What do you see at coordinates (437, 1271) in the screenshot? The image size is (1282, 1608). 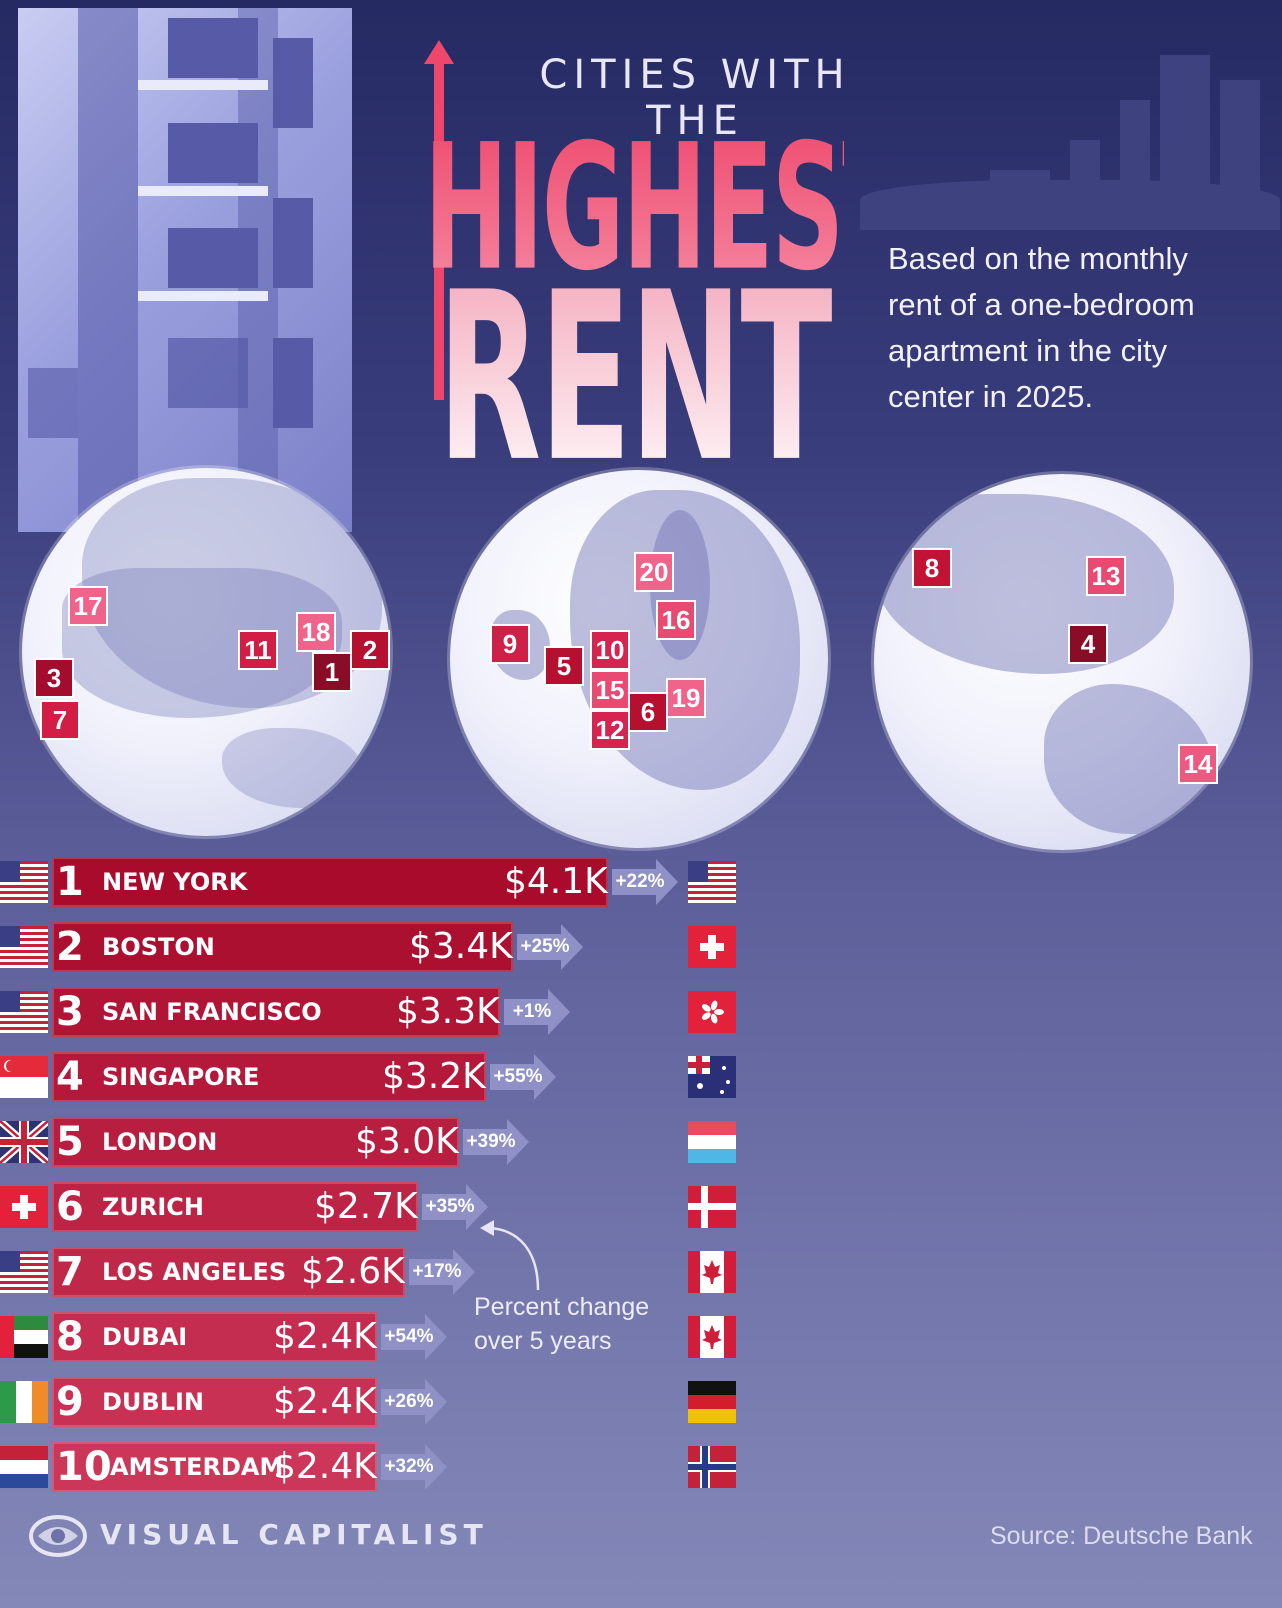 I see `percent-change: +17%` at bounding box center [437, 1271].